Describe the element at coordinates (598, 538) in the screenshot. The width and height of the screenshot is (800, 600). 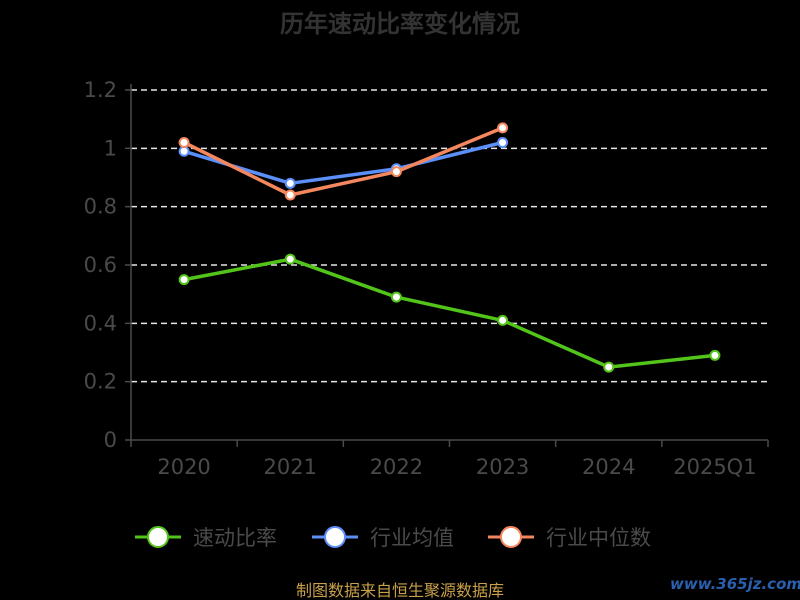
I see `legend-label-2: 行业中位数` at that location.